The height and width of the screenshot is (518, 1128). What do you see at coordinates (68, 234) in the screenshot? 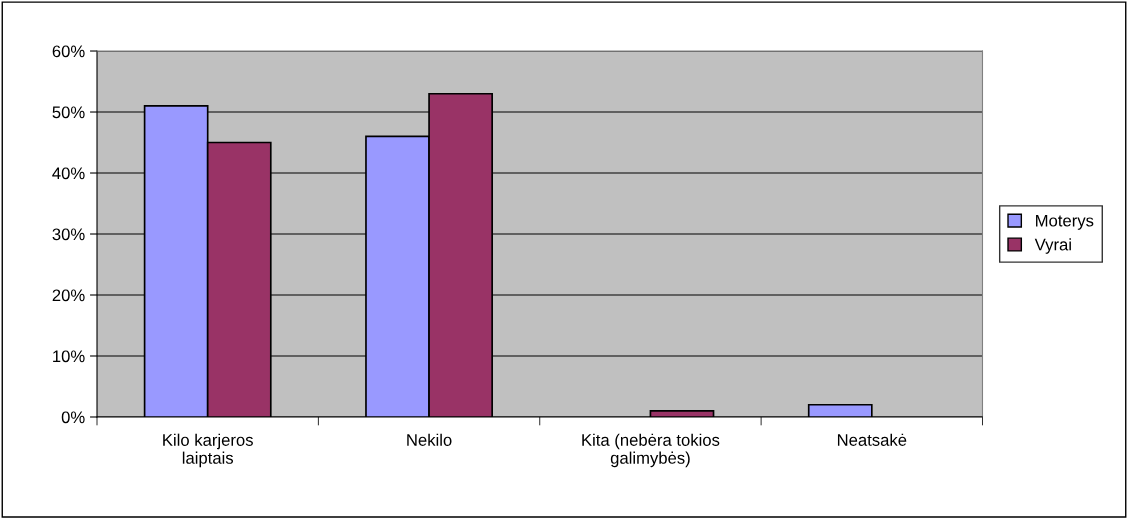
I see `y-tick-label: 30%` at bounding box center [68, 234].